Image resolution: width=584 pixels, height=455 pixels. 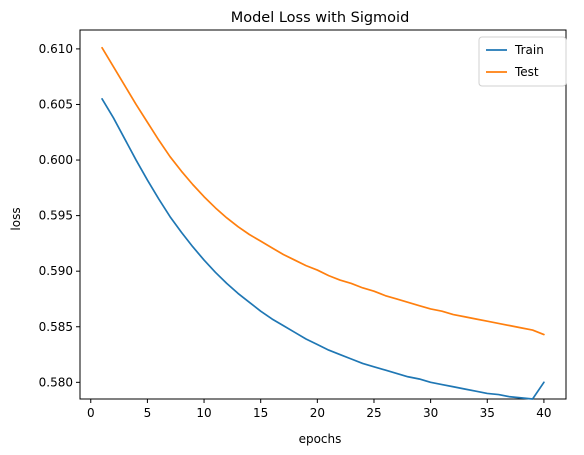 I want to click on y-tick-label: 0.605, so click(x=56, y=104).